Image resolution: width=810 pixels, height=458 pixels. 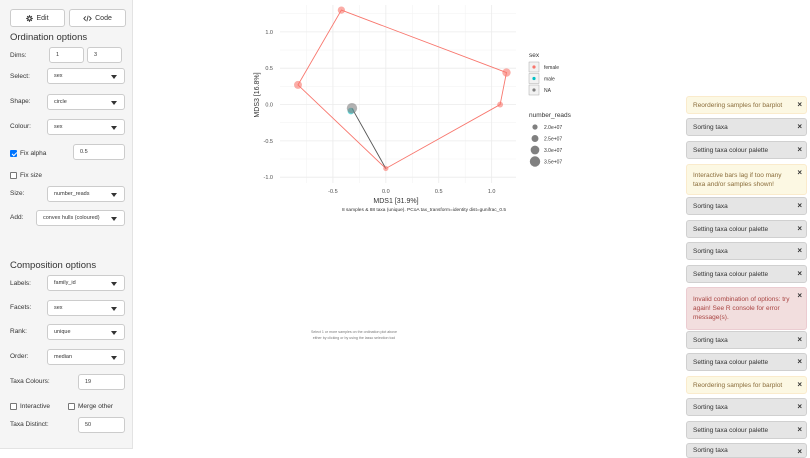 I want to click on select-value: sex, so click(x=58, y=76).